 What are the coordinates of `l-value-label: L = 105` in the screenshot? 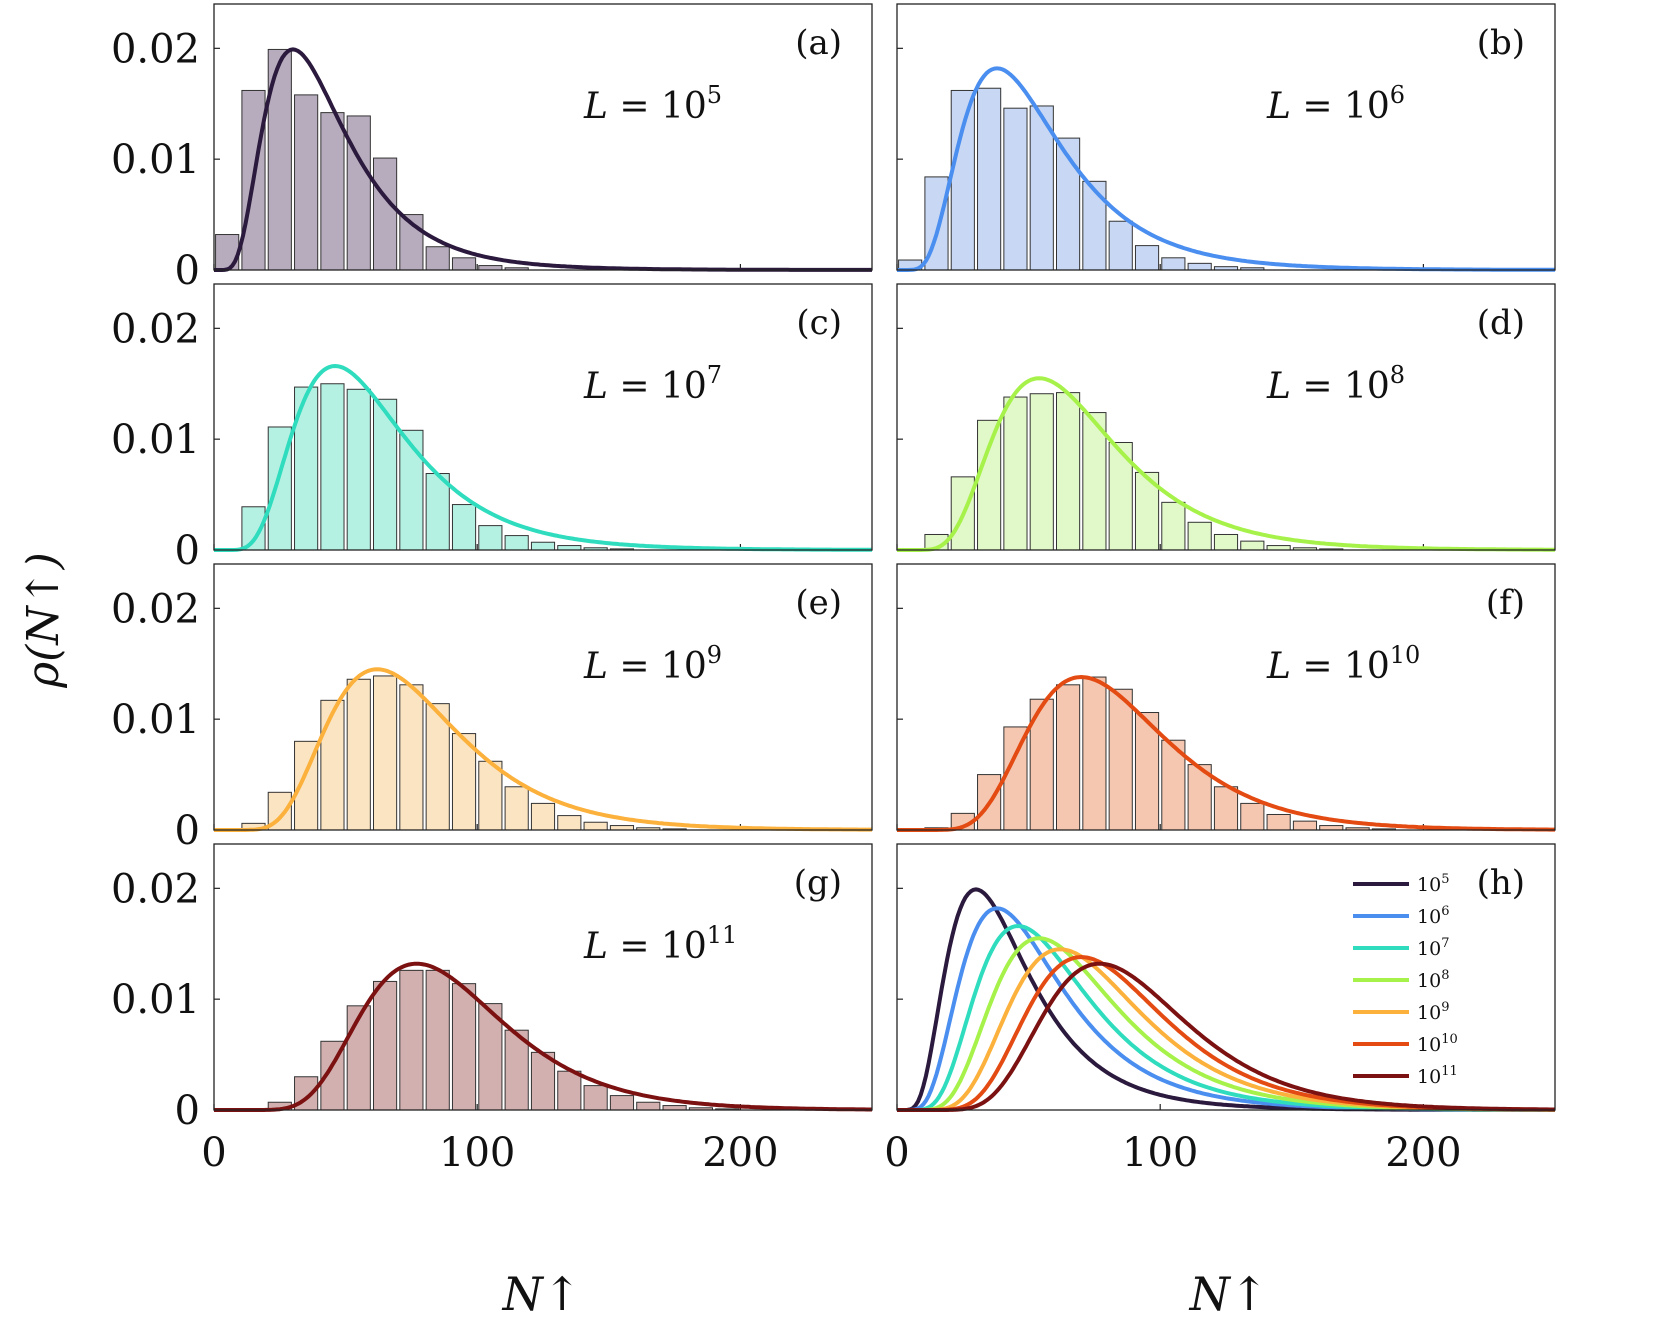 It's located at (652, 104).